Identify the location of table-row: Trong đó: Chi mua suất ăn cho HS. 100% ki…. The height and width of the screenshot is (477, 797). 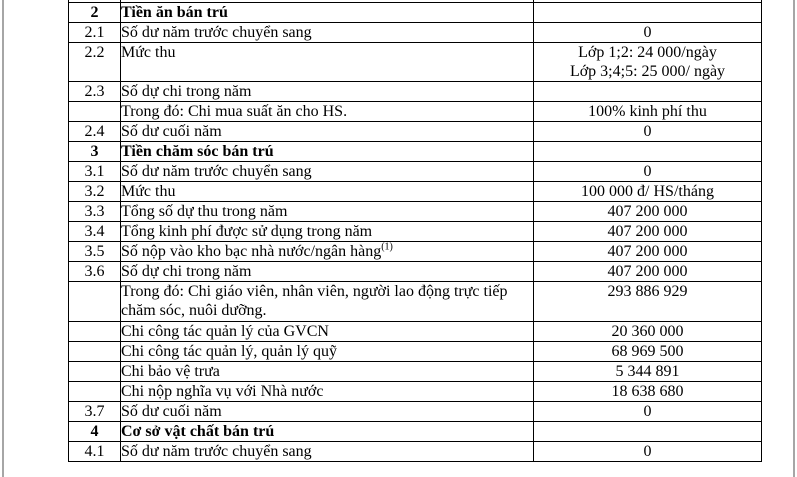
(415, 111).